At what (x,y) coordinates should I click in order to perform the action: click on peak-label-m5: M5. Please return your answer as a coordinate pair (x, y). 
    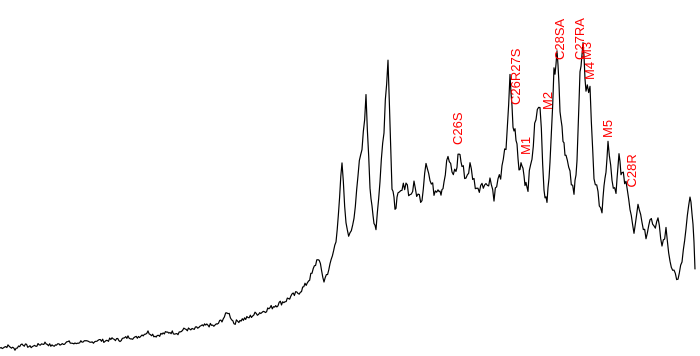
    Looking at the image, I should click on (607, 129).